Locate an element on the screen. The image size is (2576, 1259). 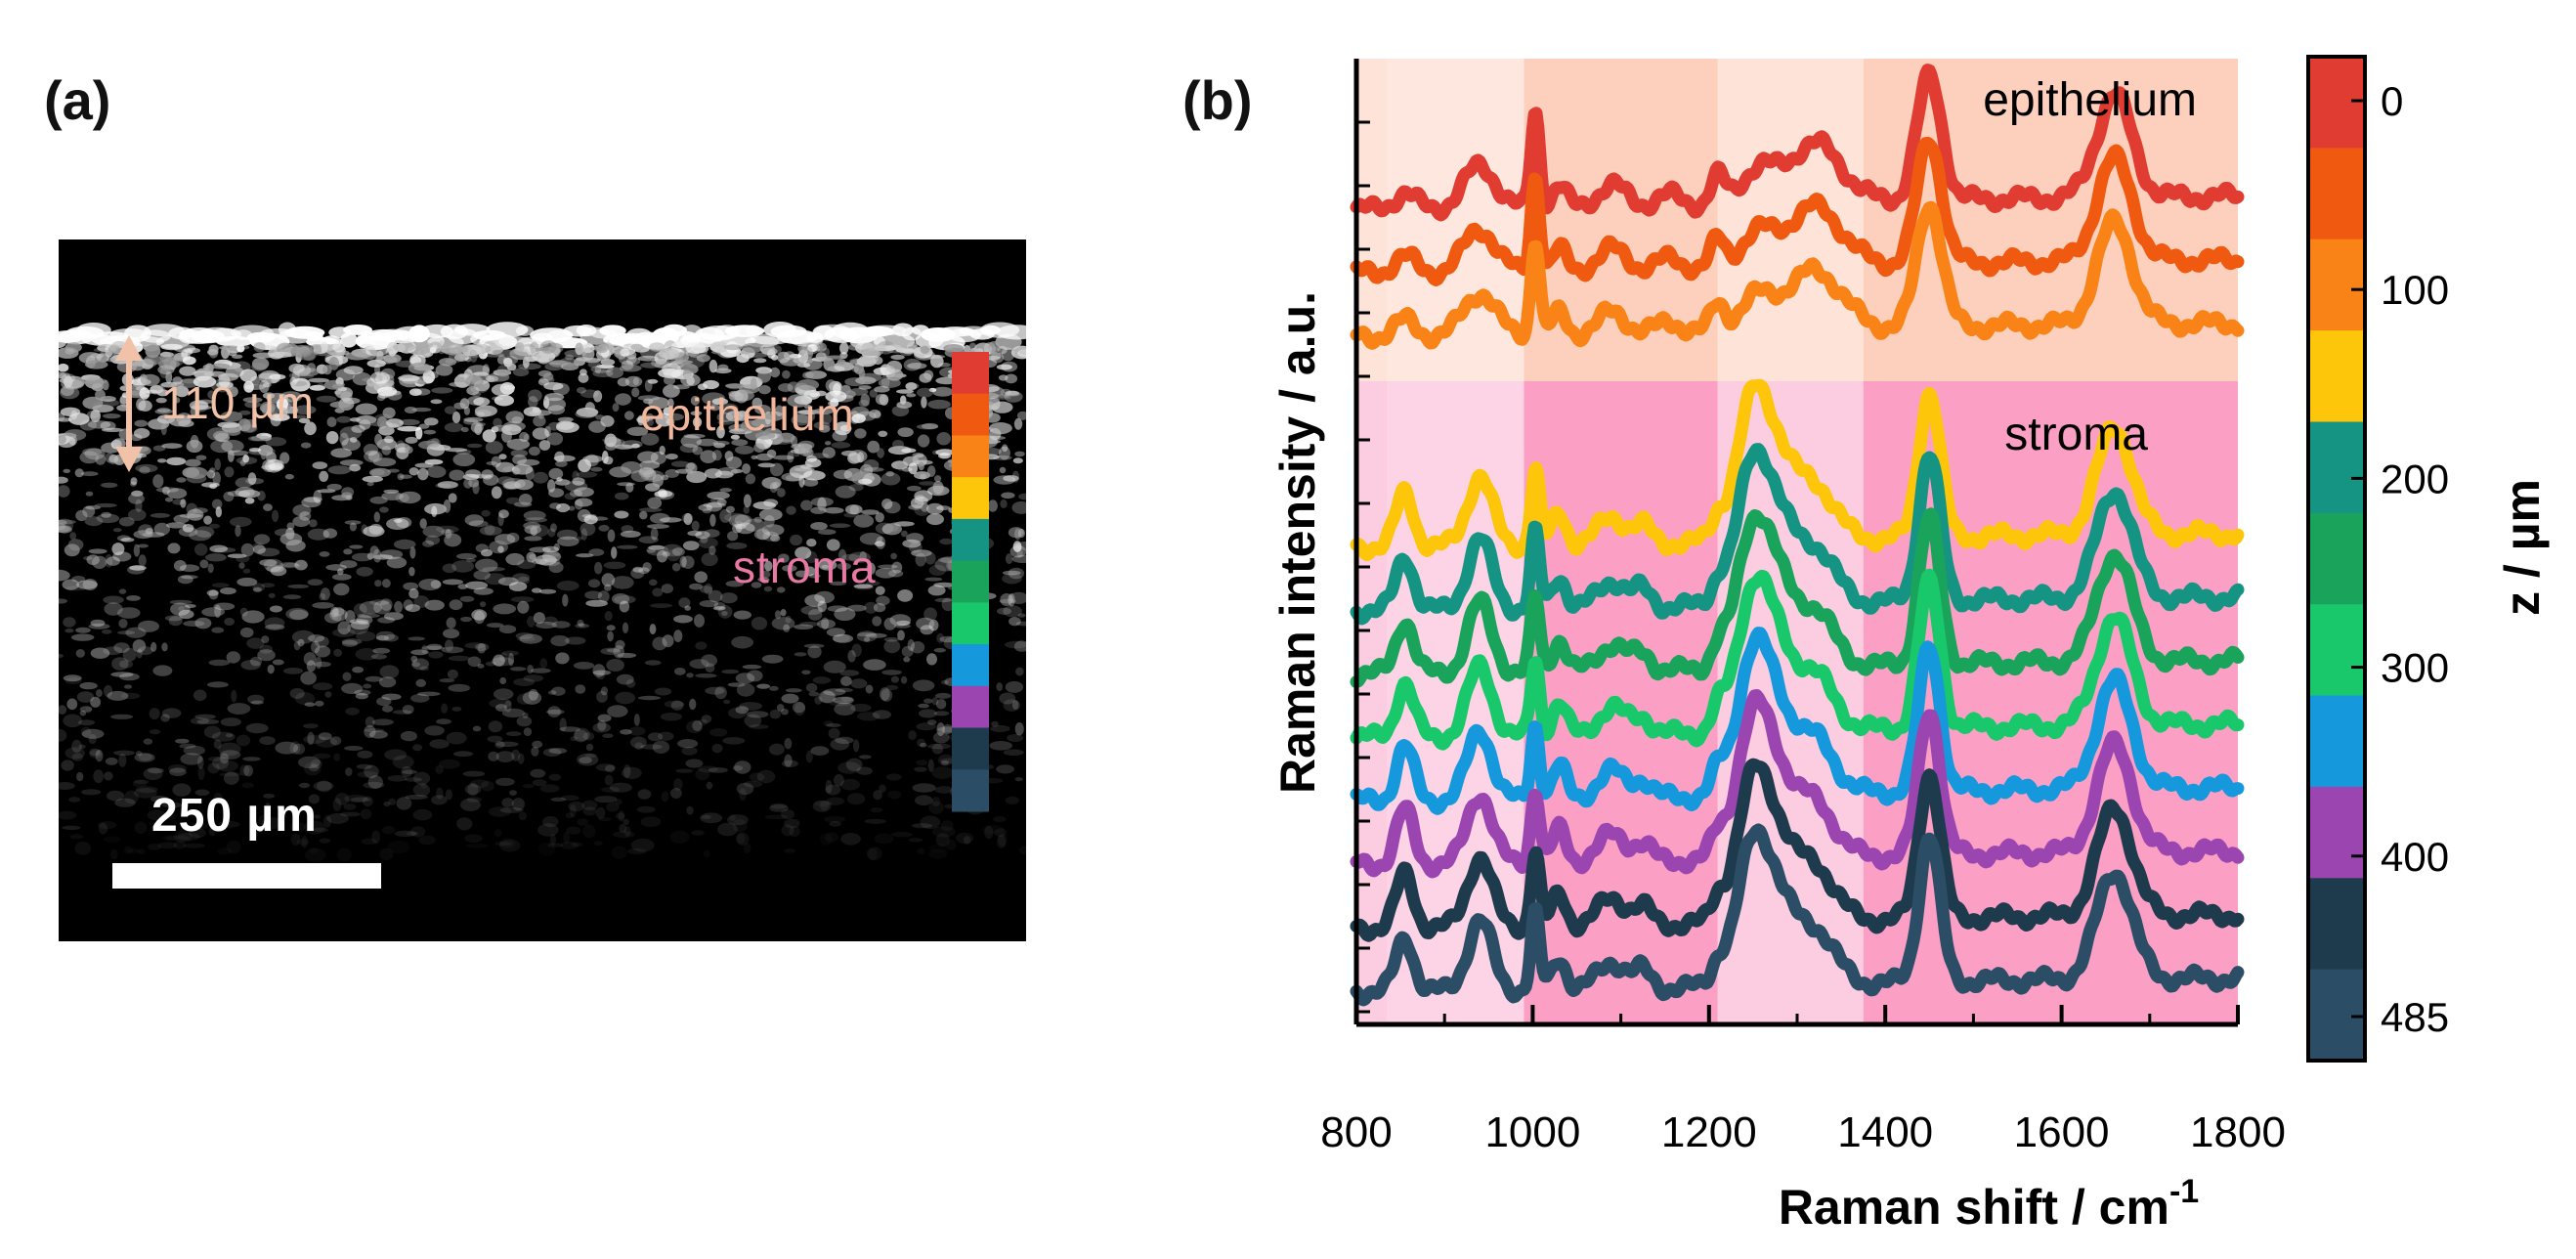
spectrum-line-z7 is located at coordinates (1798, 721).